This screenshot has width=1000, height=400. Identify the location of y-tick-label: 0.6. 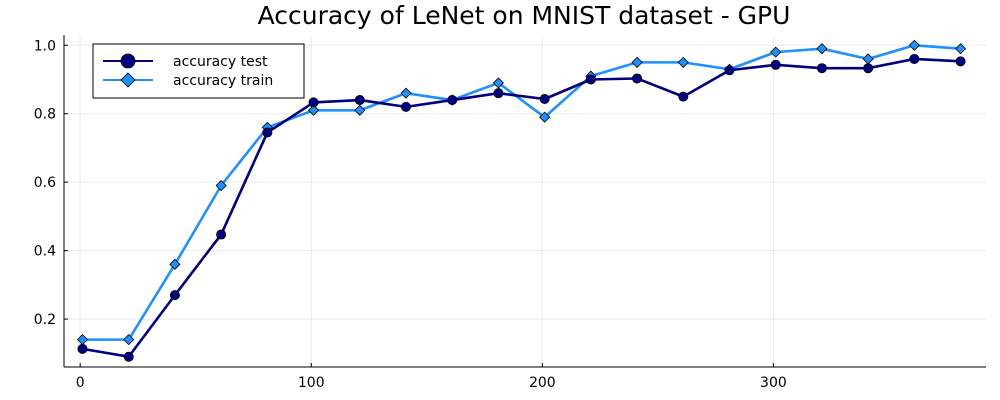
(45, 183).